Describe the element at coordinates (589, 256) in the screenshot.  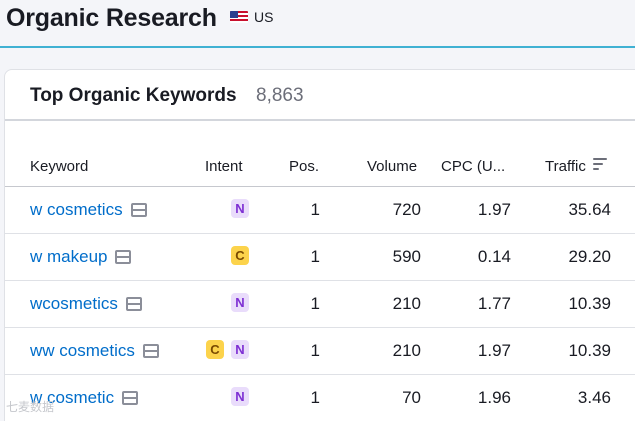
I see `traffic-value: 29.20` at that location.